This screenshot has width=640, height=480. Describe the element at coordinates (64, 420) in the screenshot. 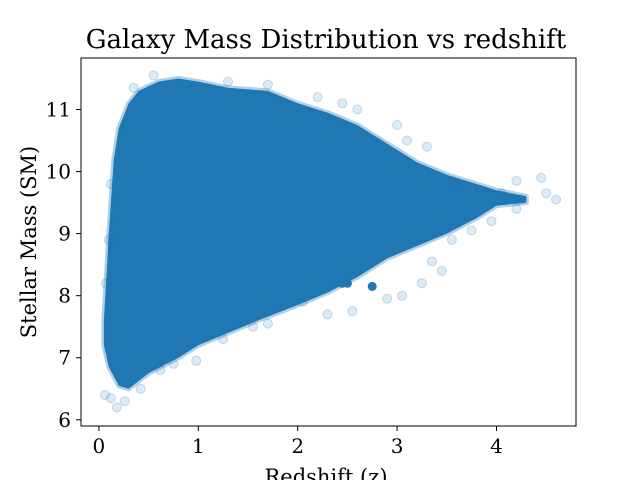

I see `y-tick-label: 6` at that location.